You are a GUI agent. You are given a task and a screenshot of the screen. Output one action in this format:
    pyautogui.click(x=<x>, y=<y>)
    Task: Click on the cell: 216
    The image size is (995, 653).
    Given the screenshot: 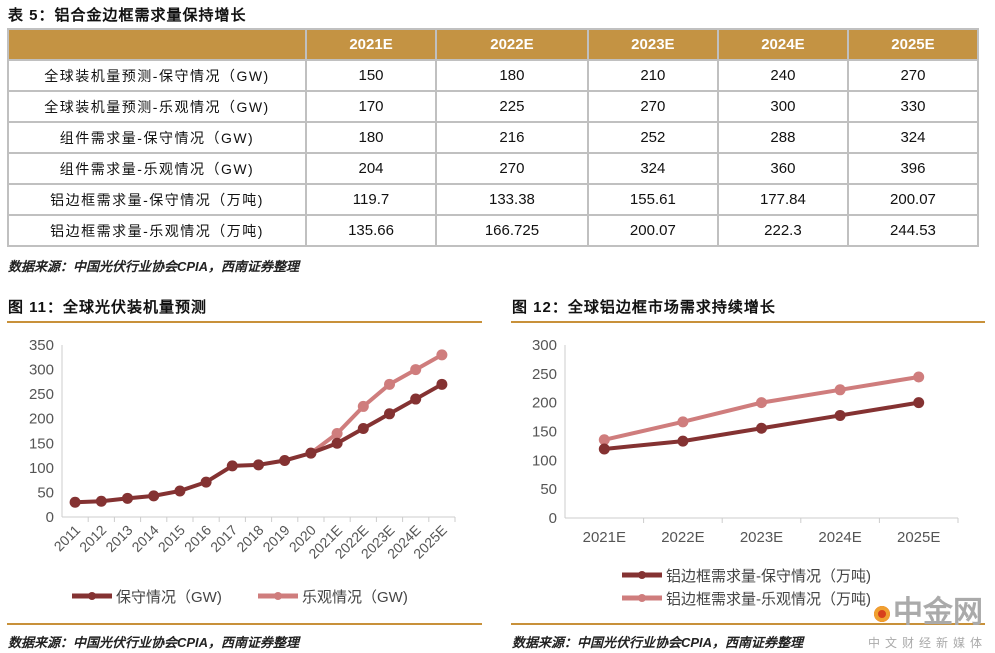 What is the action you would take?
    pyautogui.click(x=512, y=137)
    